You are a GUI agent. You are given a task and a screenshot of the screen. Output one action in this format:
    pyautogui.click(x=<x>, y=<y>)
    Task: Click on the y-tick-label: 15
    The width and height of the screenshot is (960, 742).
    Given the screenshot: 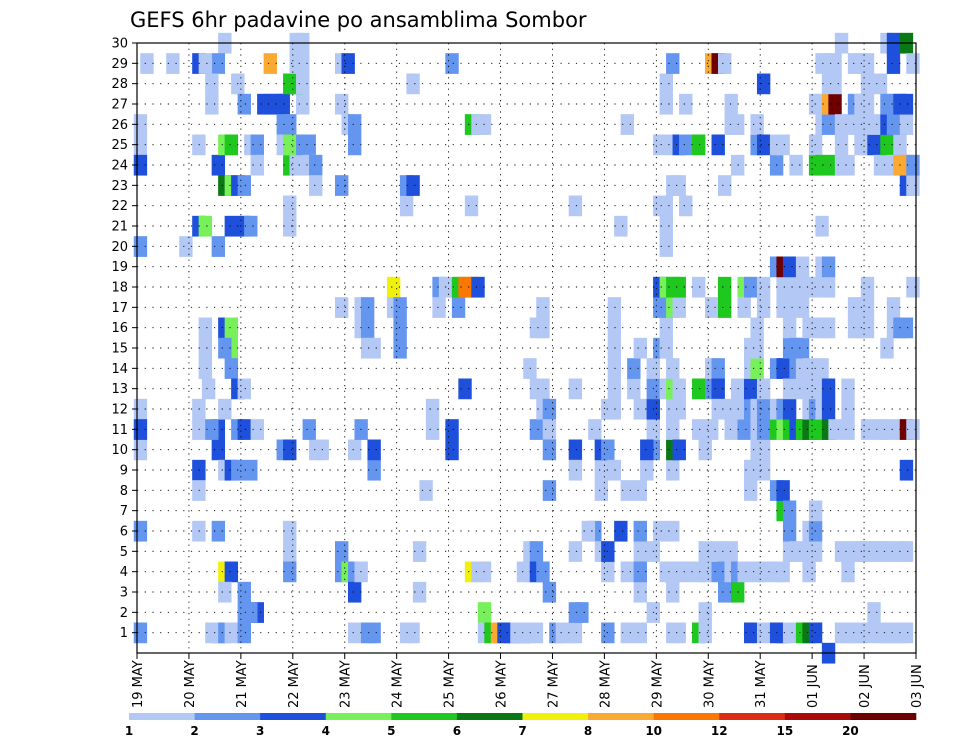 What is the action you would take?
    pyautogui.click(x=119, y=349)
    